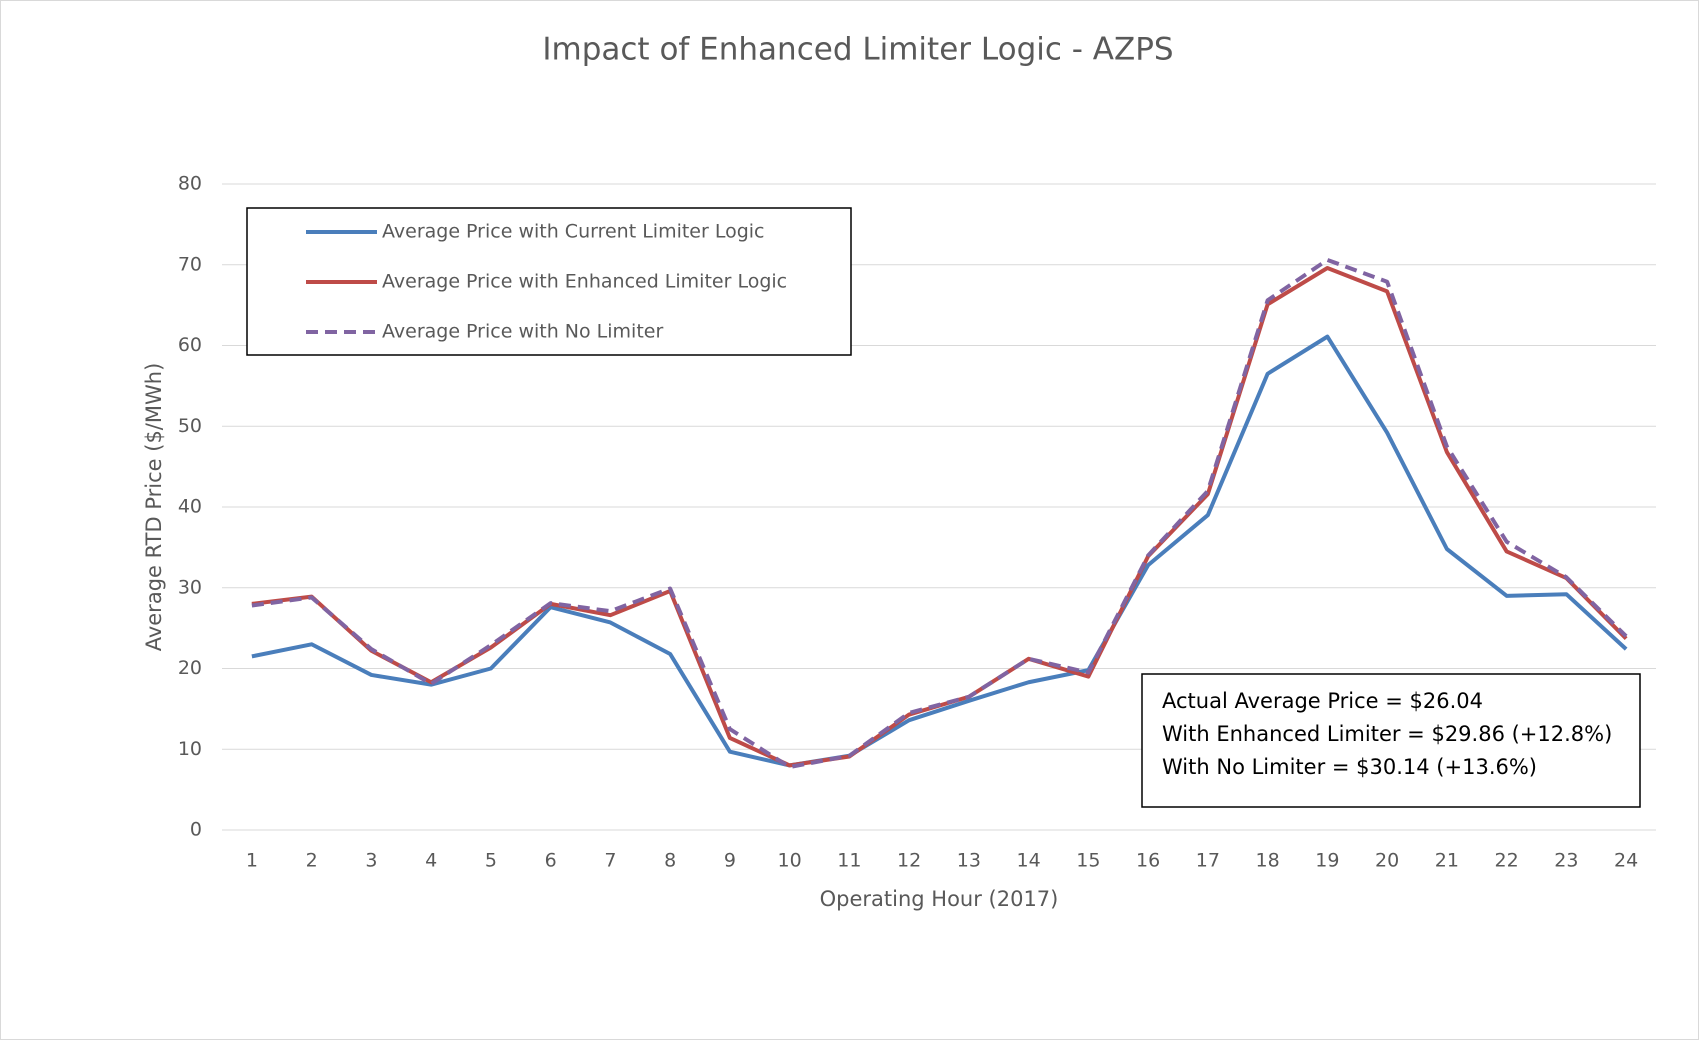 The height and width of the screenshot is (1040, 1699). I want to click on x-tick-label: 7, so click(610, 861).